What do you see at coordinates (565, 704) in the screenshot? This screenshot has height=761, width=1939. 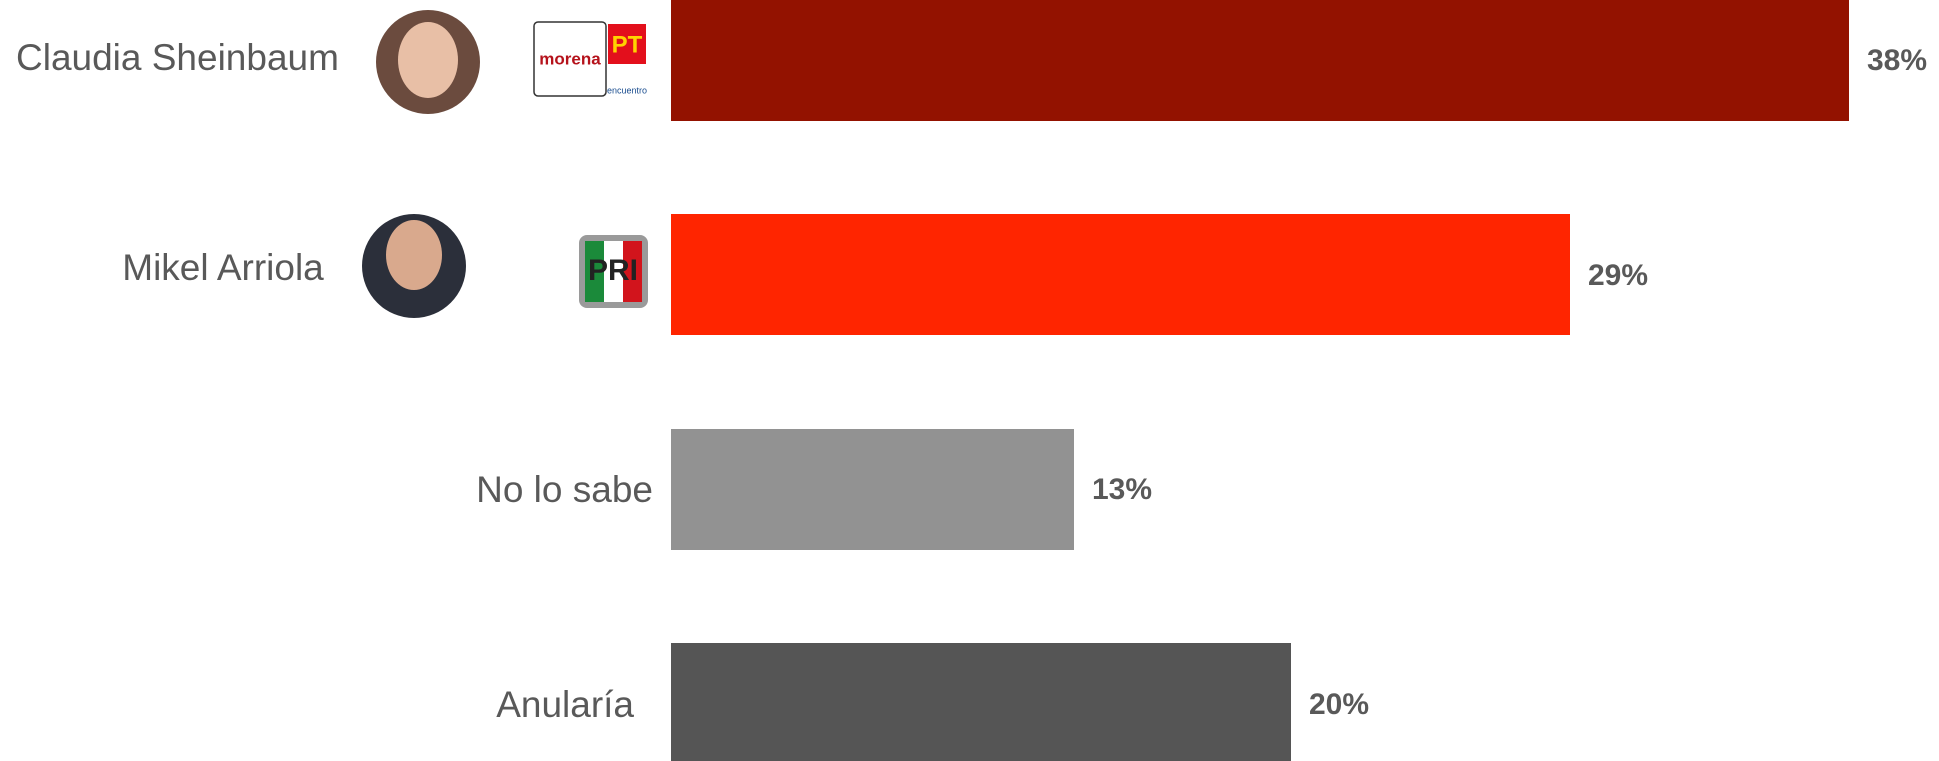 I see `category-label: Anularía` at bounding box center [565, 704].